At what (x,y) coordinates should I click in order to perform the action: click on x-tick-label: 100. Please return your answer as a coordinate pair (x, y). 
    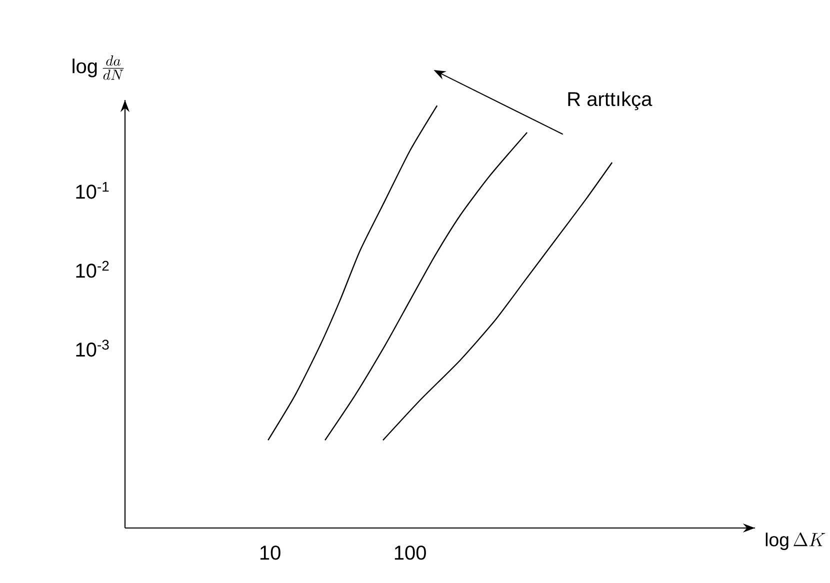
    Looking at the image, I should click on (410, 553).